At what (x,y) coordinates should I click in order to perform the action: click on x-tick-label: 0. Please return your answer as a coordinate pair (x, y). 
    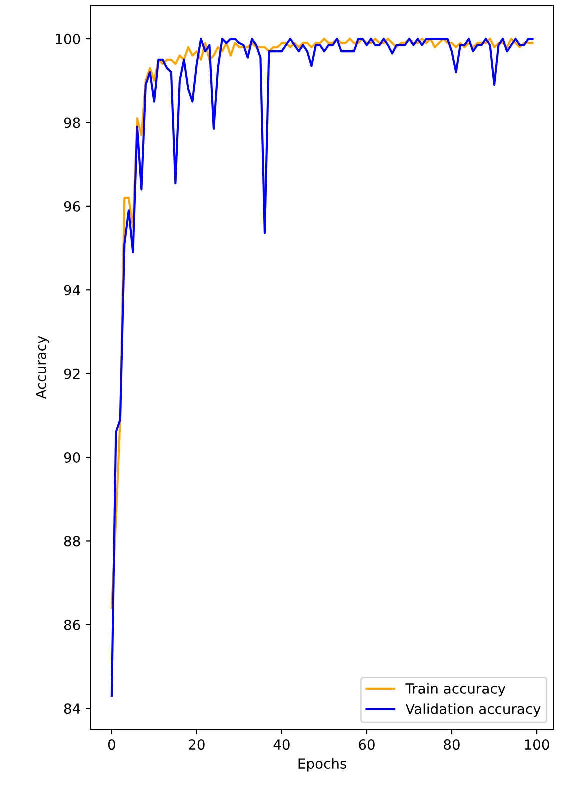
    Looking at the image, I should click on (112, 745).